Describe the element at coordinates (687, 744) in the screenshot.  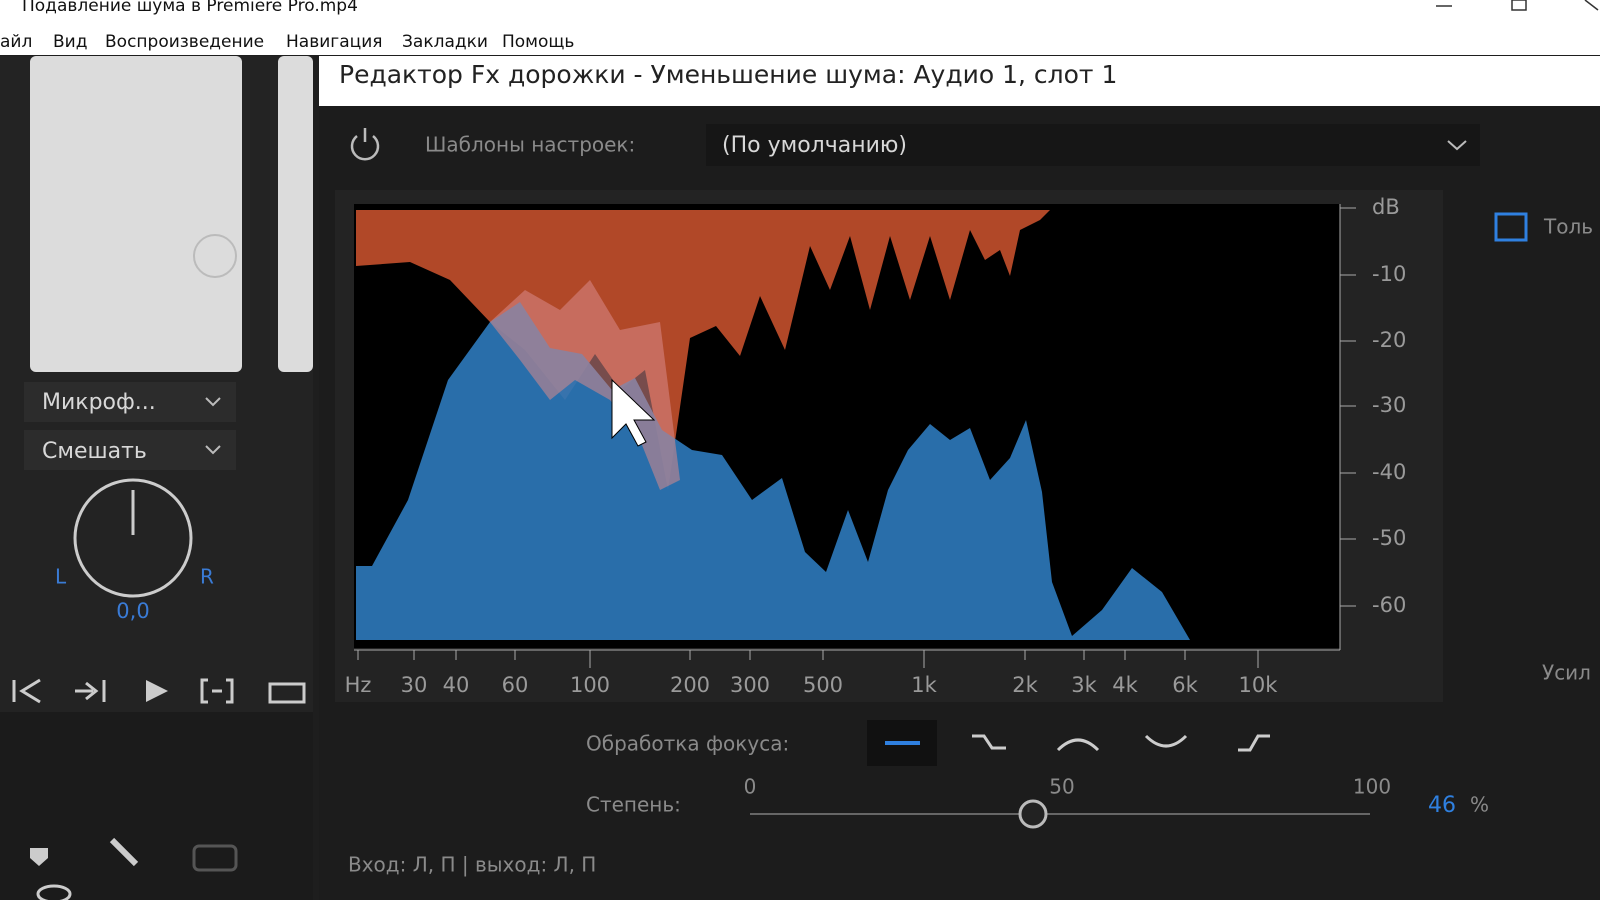
I see `focus-label: Обработка фокуса:` at that location.